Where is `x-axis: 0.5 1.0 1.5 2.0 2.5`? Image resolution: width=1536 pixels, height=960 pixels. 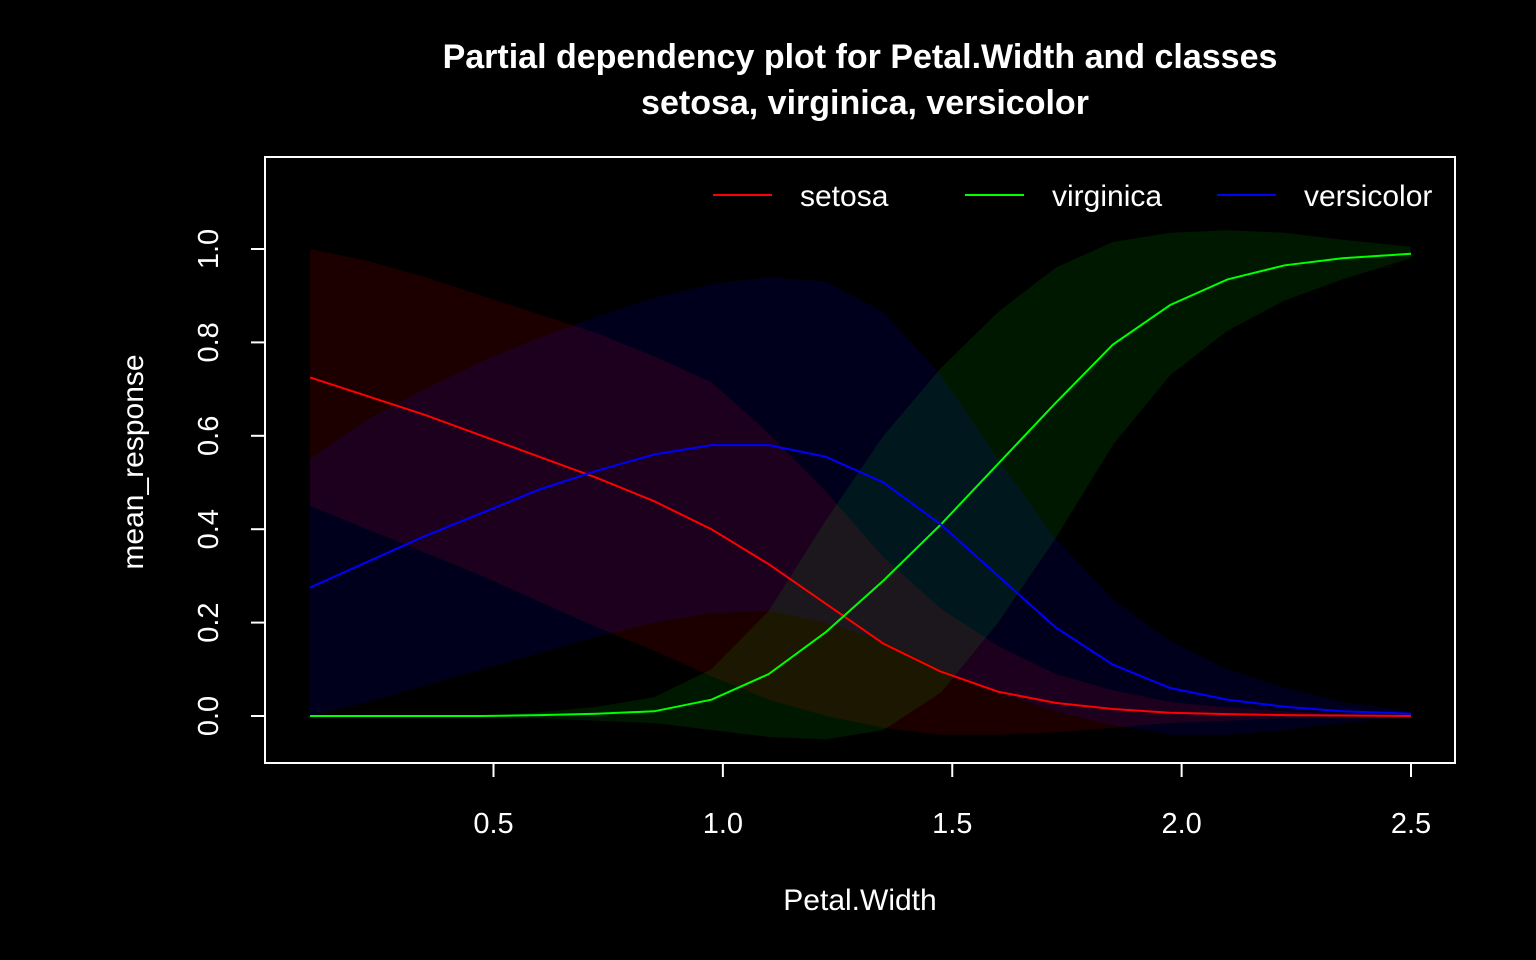
x-axis: 0.5 1.0 1.5 2.0 2.5 is located at coordinates (952, 801).